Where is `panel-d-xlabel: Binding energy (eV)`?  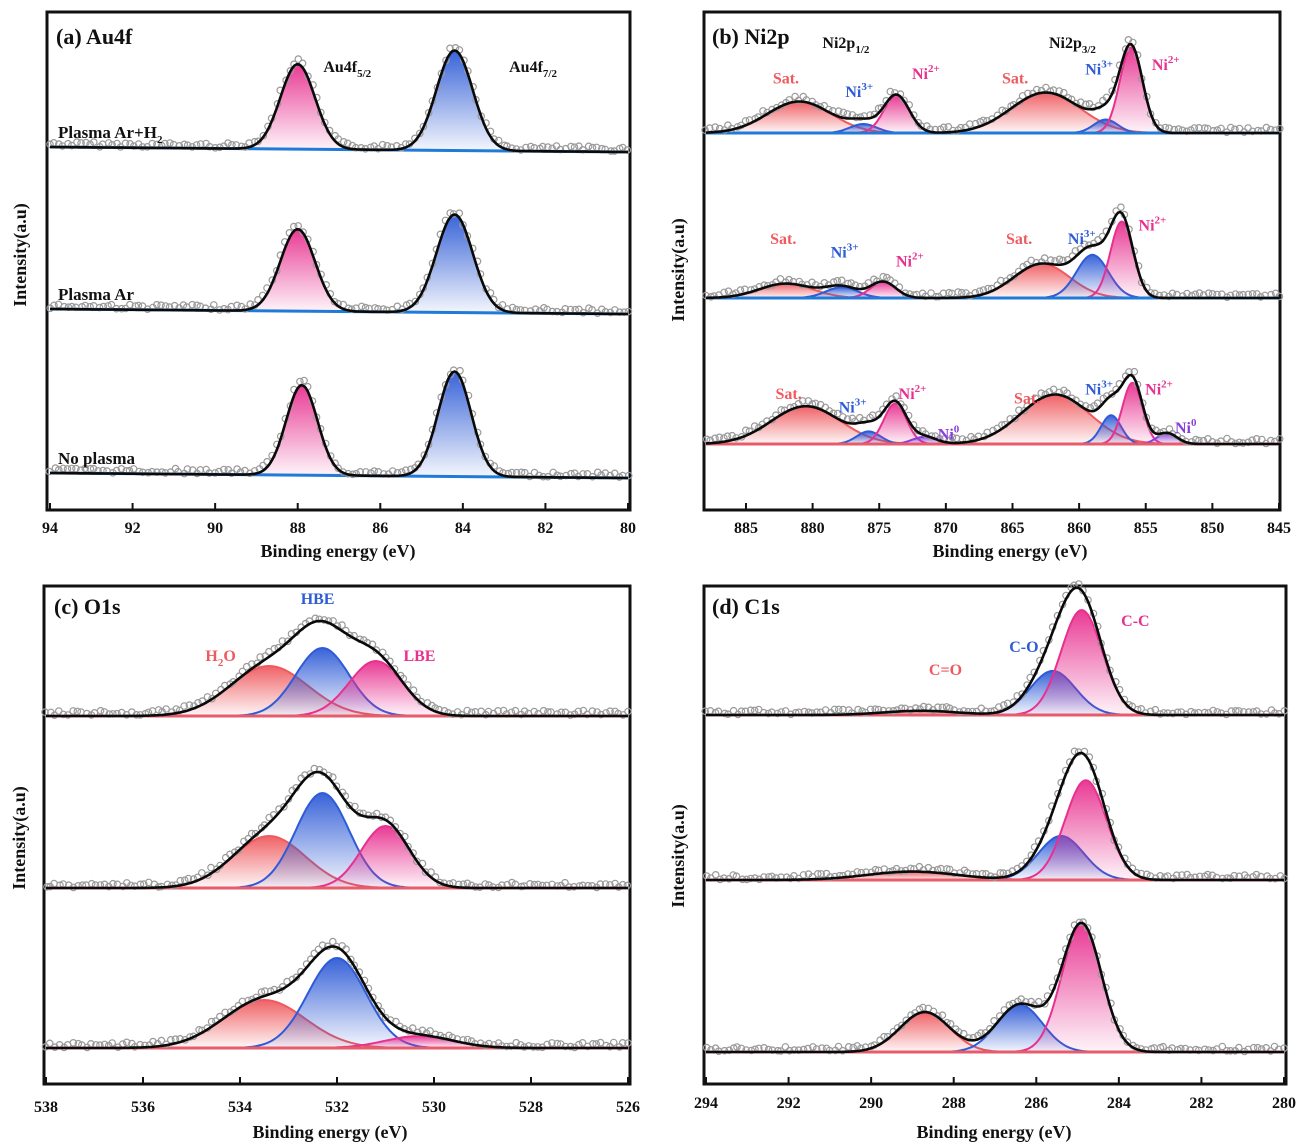
panel-d-xlabel: Binding energy (eV) is located at coordinates (994, 1132).